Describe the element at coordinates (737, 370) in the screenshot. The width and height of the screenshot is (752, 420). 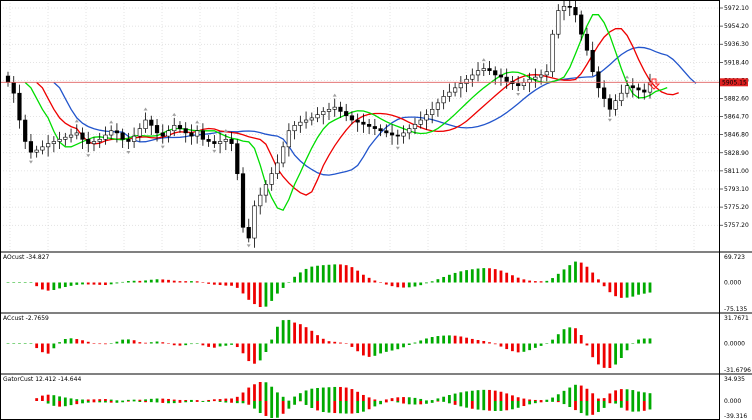
I see `indicator-axis-label: -31.6796` at that location.